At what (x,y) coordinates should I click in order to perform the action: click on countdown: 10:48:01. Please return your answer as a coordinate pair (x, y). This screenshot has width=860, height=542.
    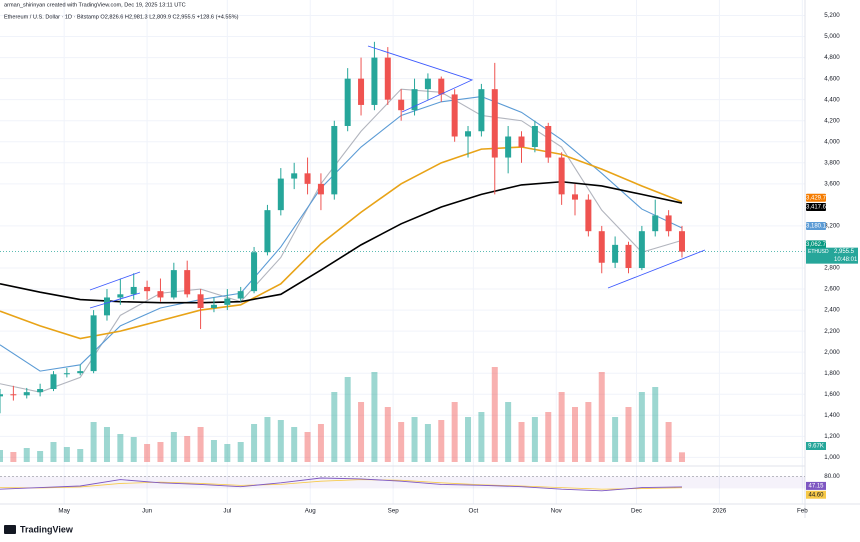
    Looking at the image, I should click on (846, 260).